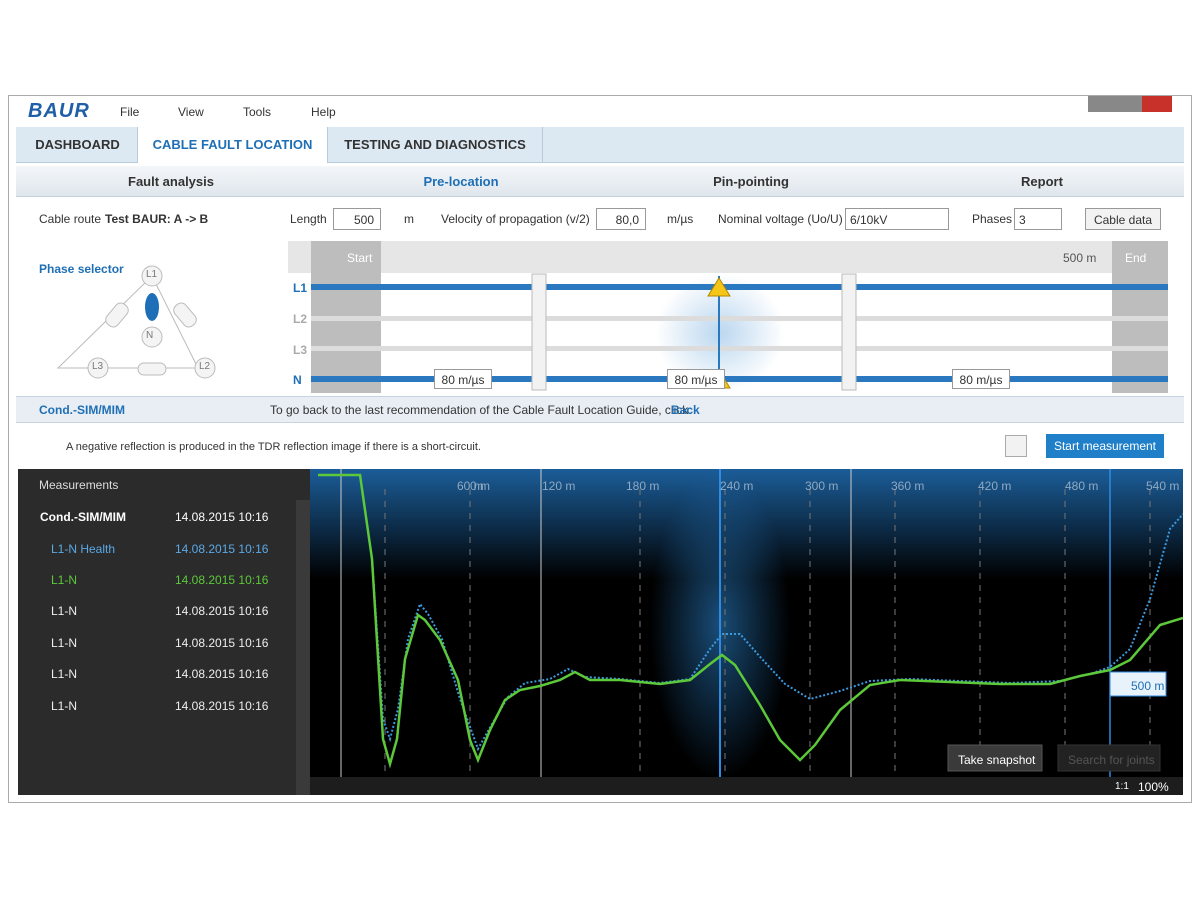 The width and height of the screenshot is (1200, 900). What do you see at coordinates (136, 322) in the screenshot?
I see `phase-diagram` at bounding box center [136, 322].